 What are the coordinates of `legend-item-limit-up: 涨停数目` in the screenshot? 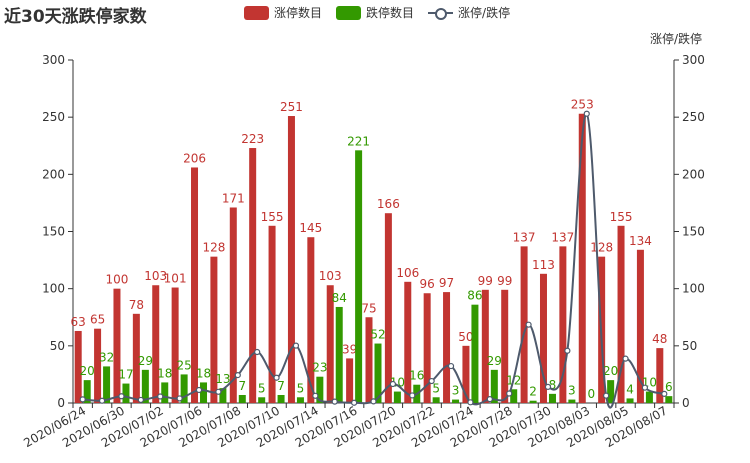 It's located at (283, 12).